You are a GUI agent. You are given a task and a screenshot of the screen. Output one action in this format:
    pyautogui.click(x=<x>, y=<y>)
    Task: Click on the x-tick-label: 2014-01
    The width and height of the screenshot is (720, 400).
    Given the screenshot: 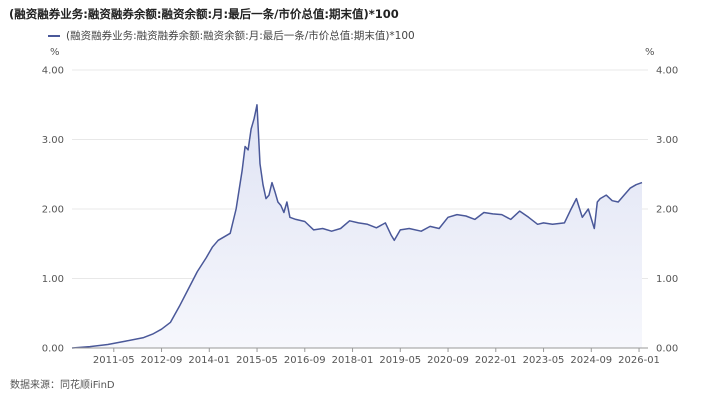 What is the action you would take?
    pyautogui.click(x=209, y=360)
    